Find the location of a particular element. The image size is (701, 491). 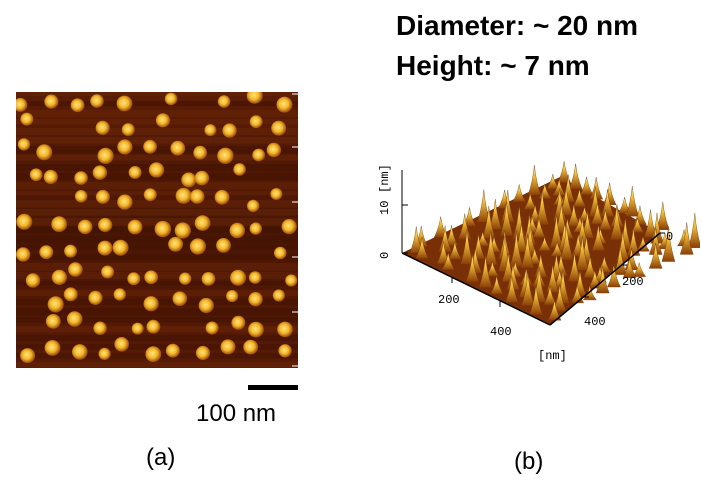

scale-bar-label: 100 nm is located at coordinates (236, 413).